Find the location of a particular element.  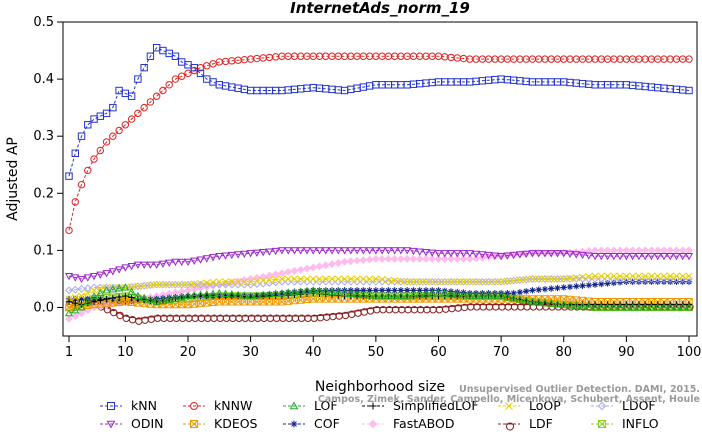

legend-item-ldf: LDF is located at coordinates (525, 423).